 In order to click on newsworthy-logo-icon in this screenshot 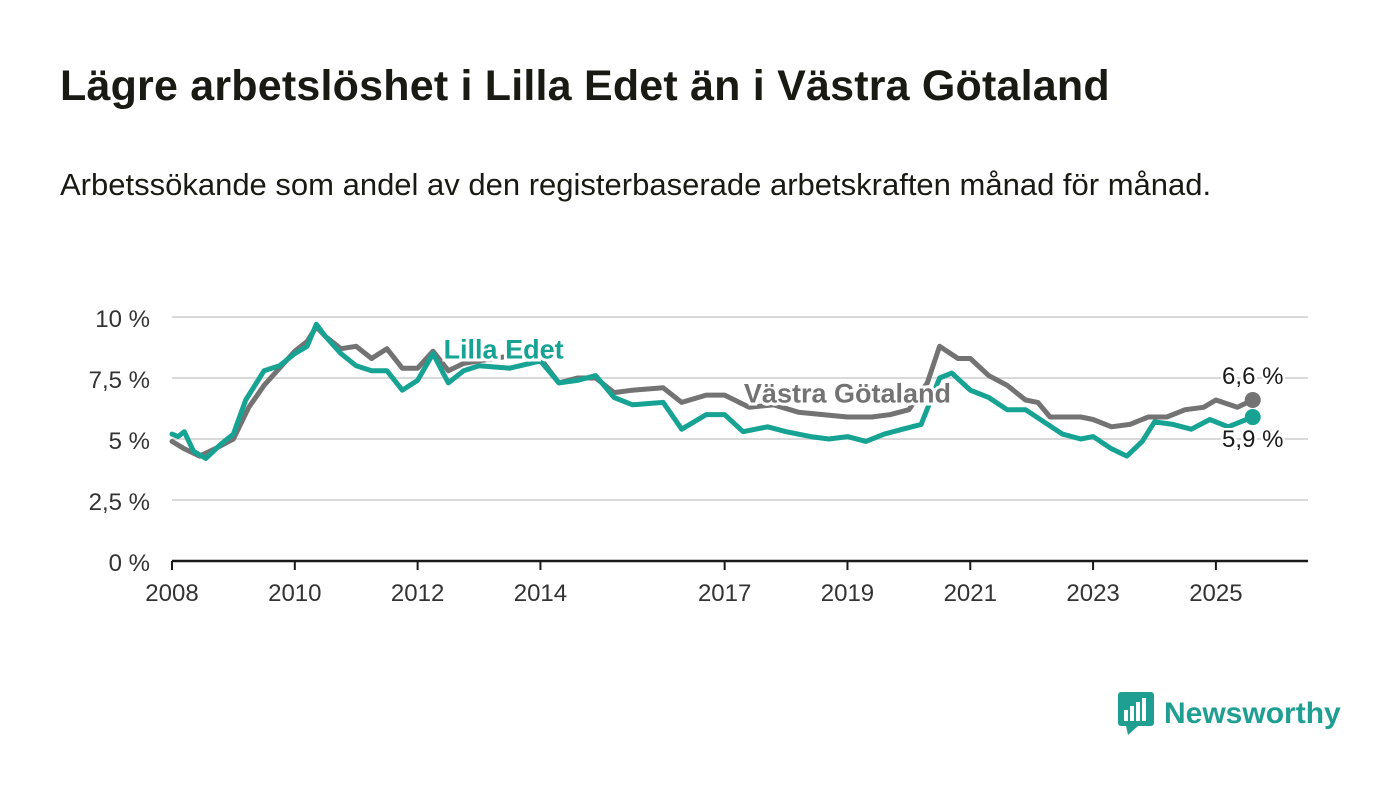, I will do `click(1136, 713)`.